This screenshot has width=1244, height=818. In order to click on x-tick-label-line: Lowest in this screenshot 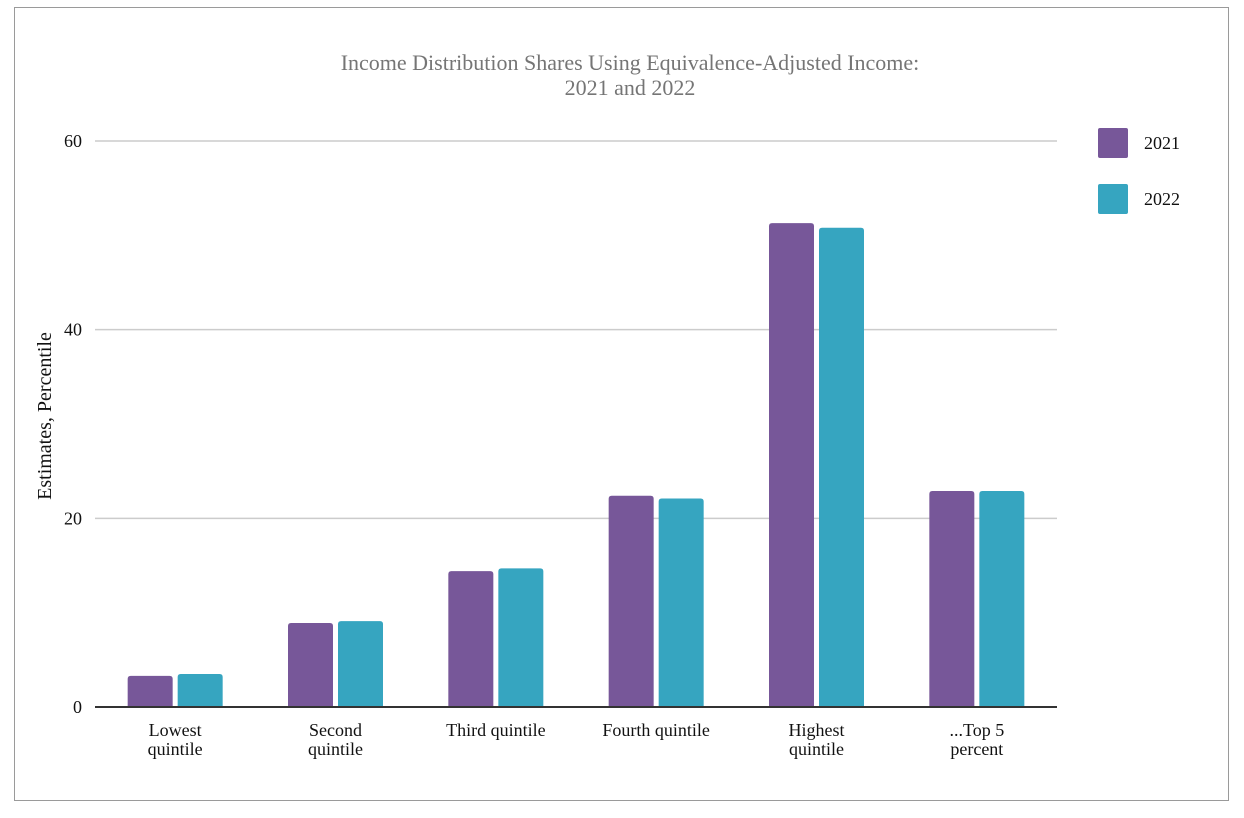, I will do `click(175, 730)`.